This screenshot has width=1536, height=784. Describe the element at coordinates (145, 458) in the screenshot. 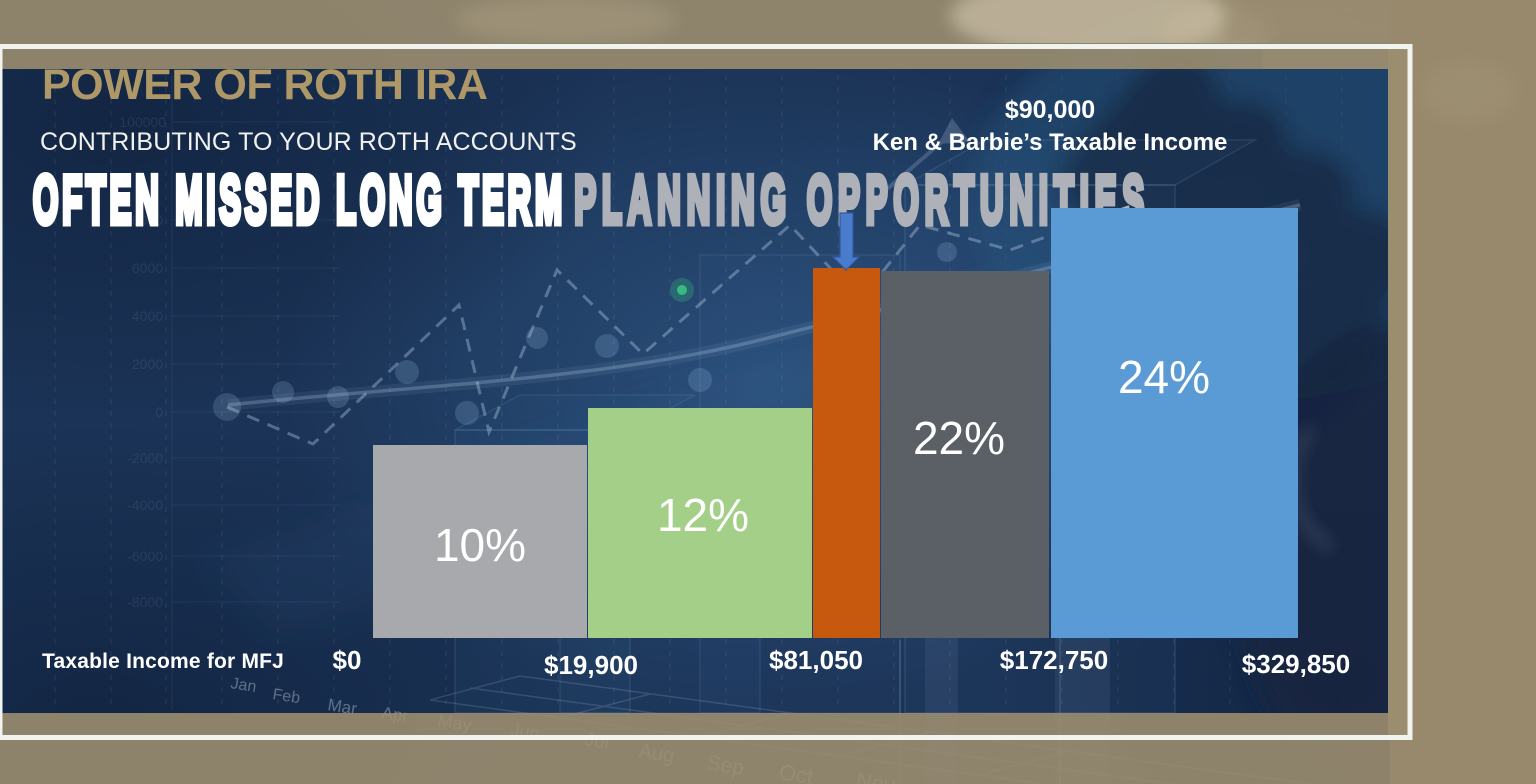

I see `svg-text: -2000` at that location.